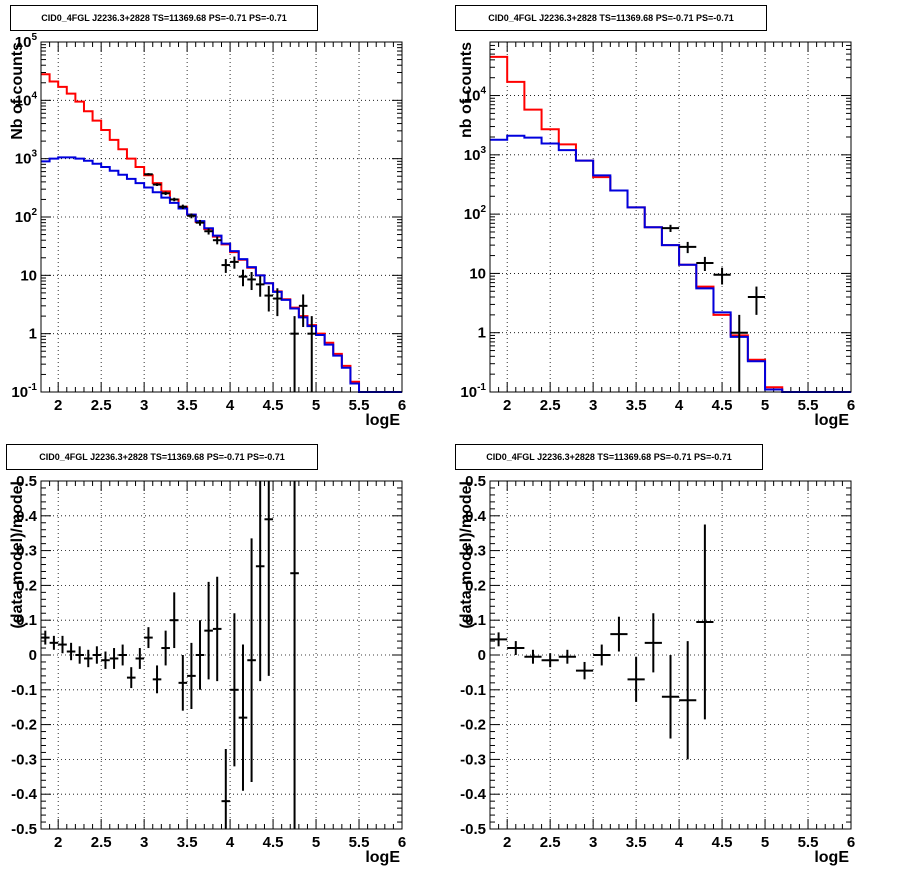  I want to click on y-tick-label: -0.2, so click(24, 725).